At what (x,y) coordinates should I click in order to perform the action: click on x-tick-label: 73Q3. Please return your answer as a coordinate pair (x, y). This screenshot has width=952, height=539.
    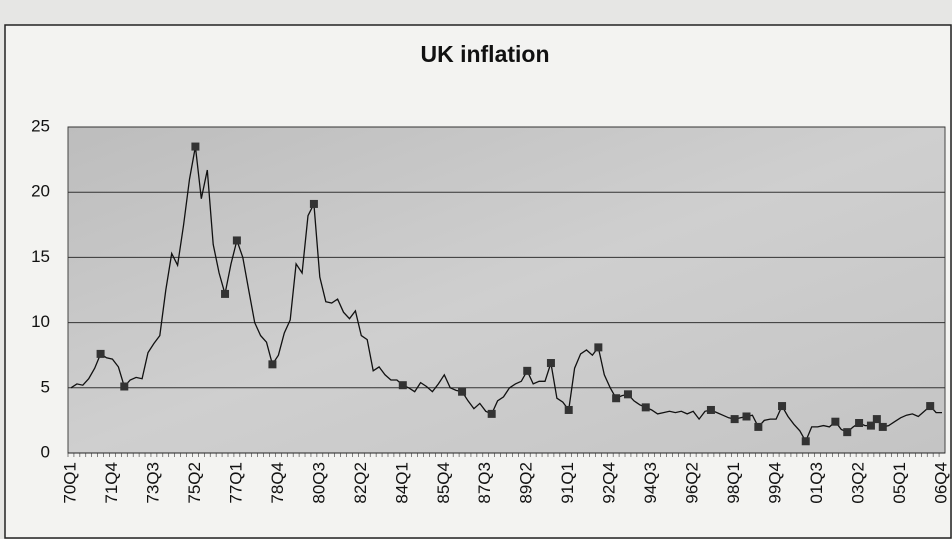
    Looking at the image, I should click on (152, 483).